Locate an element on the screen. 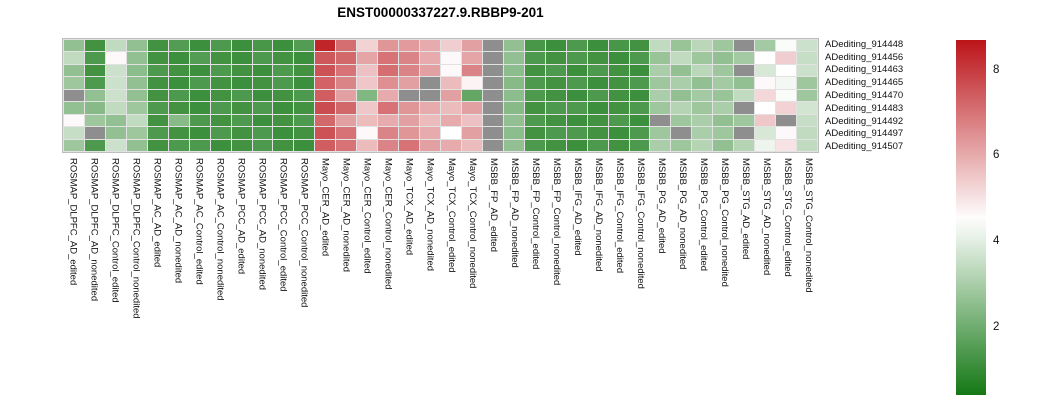 The height and width of the screenshot is (403, 1059). column-label: ROSMAP_AC_Control_edited is located at coordinates (199, 221).